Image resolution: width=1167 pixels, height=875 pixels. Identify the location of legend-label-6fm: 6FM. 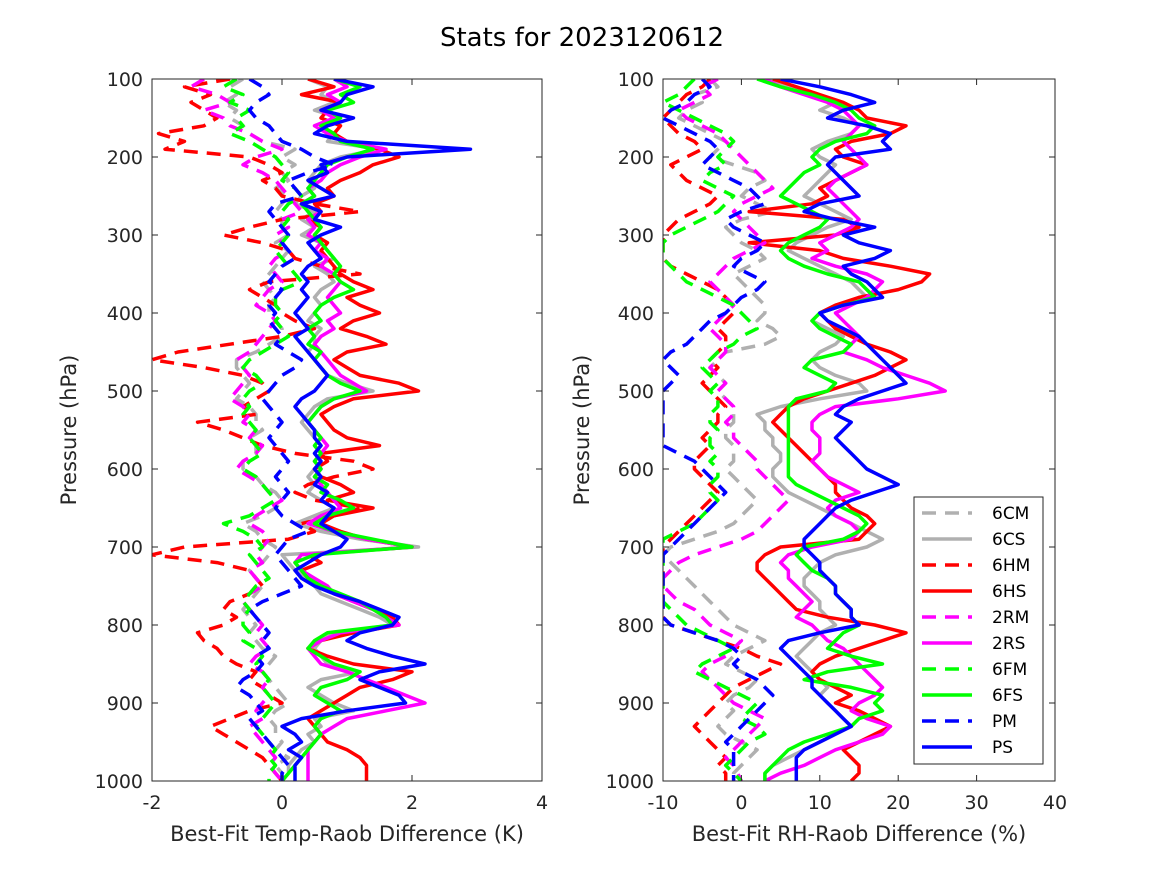
(1009, 670).